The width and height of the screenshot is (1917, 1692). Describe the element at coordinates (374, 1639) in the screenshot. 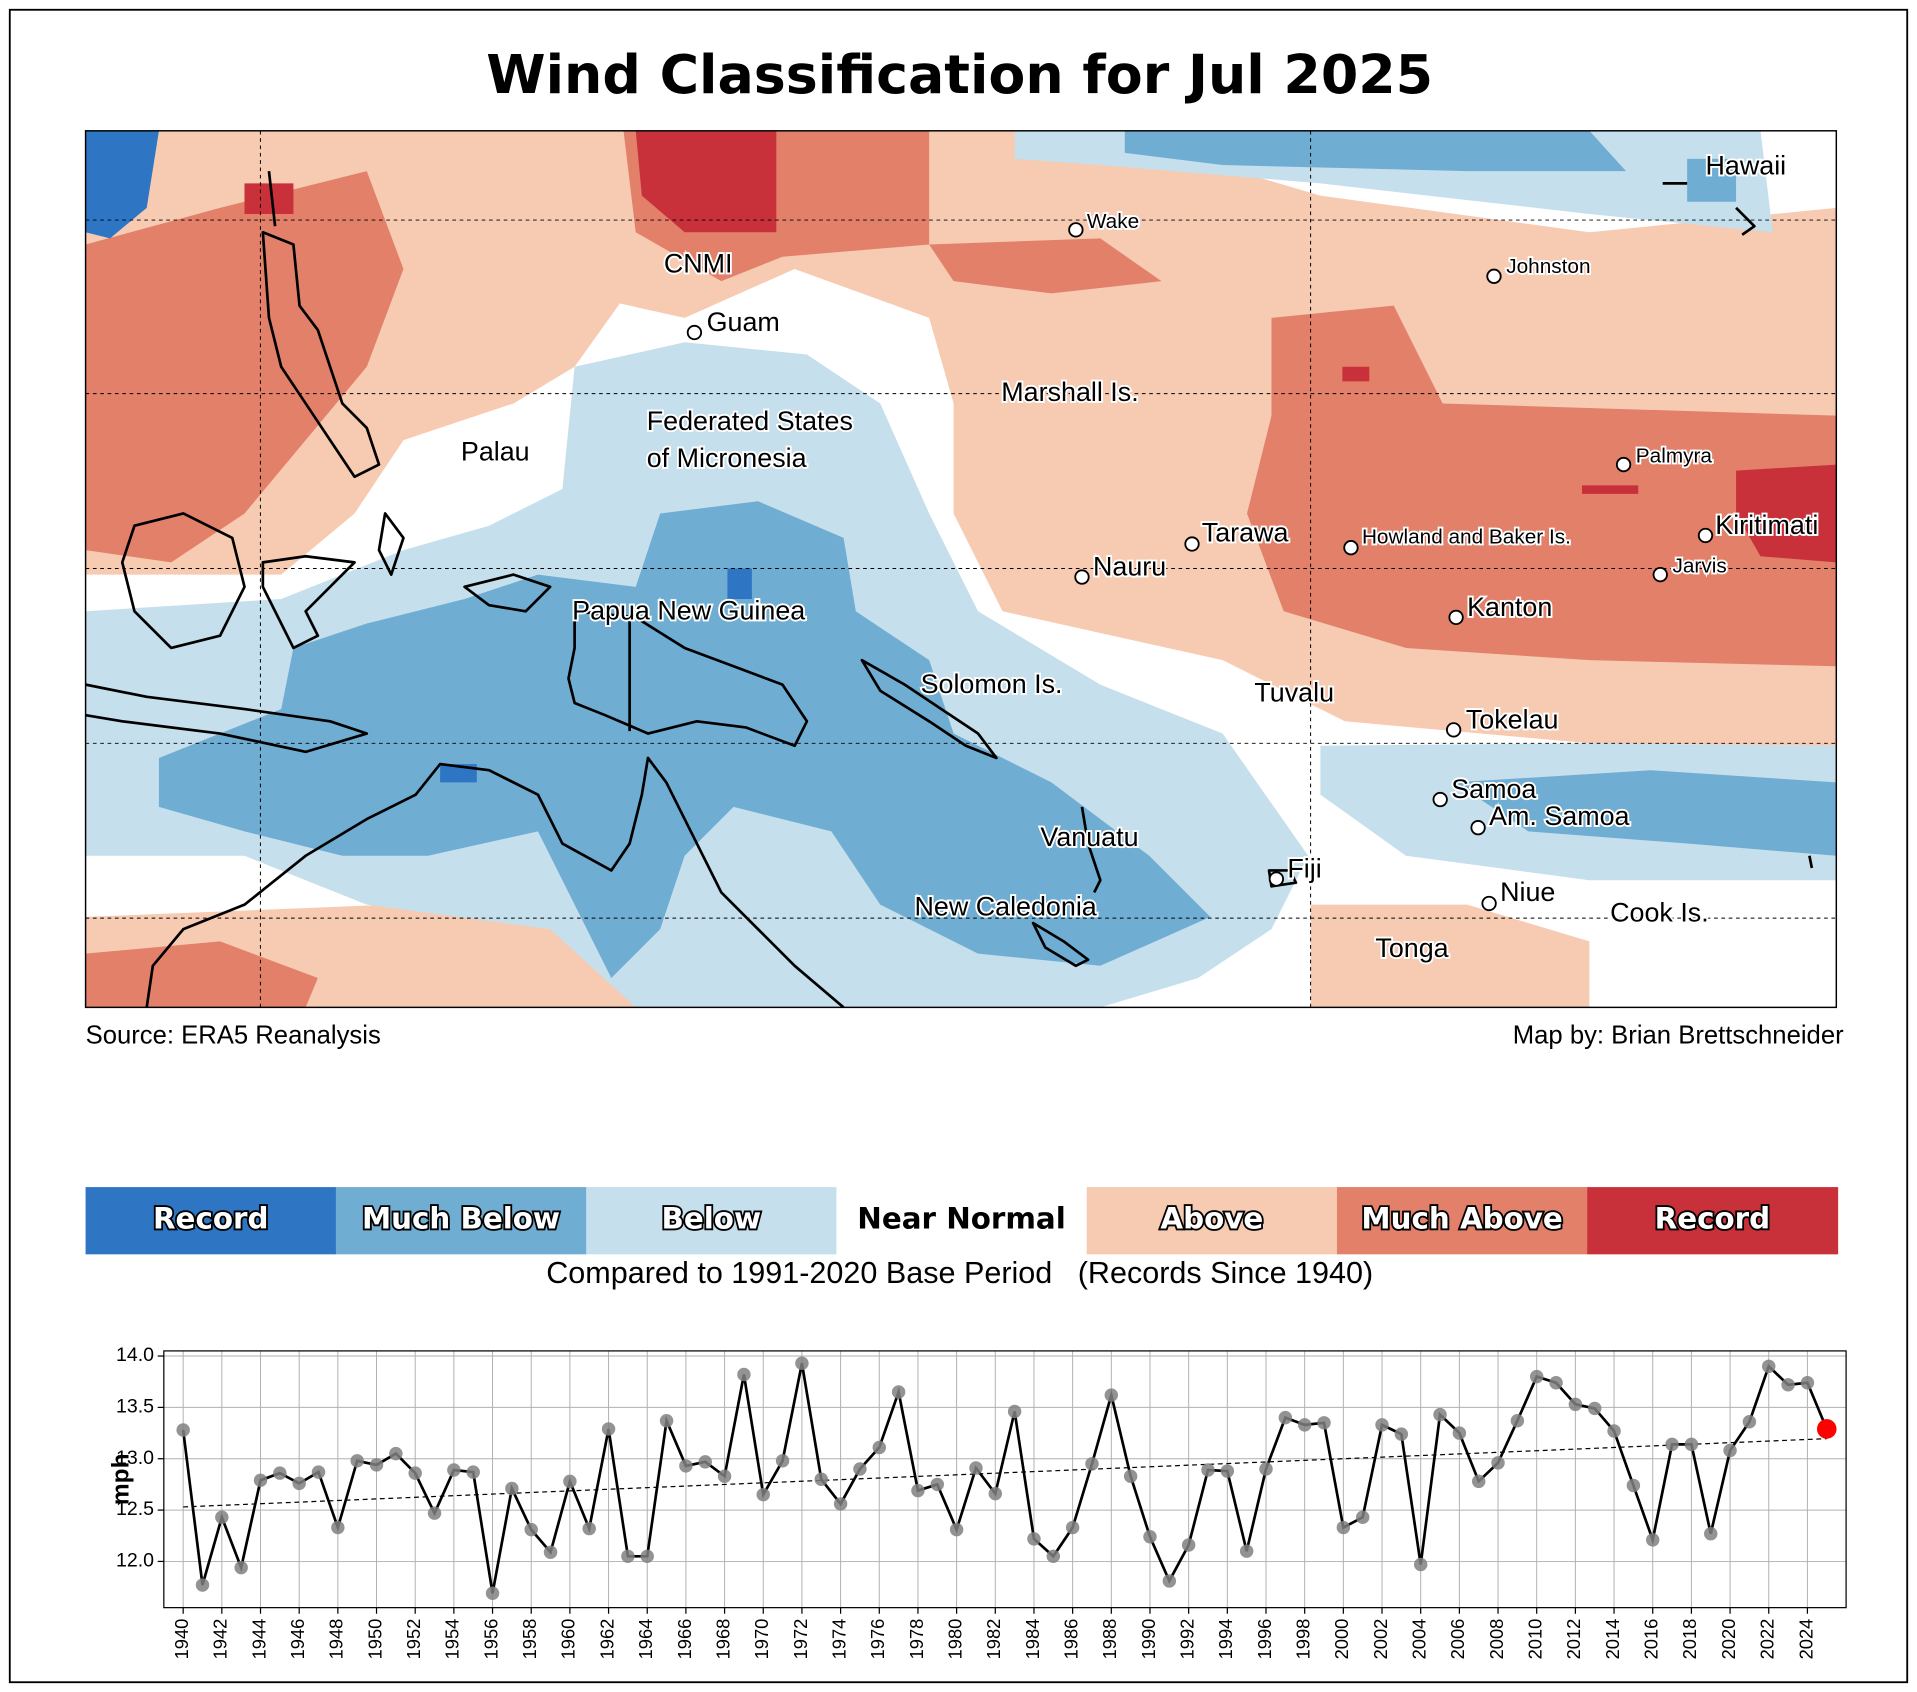

I see `x-tick-label: 1950` at that location.